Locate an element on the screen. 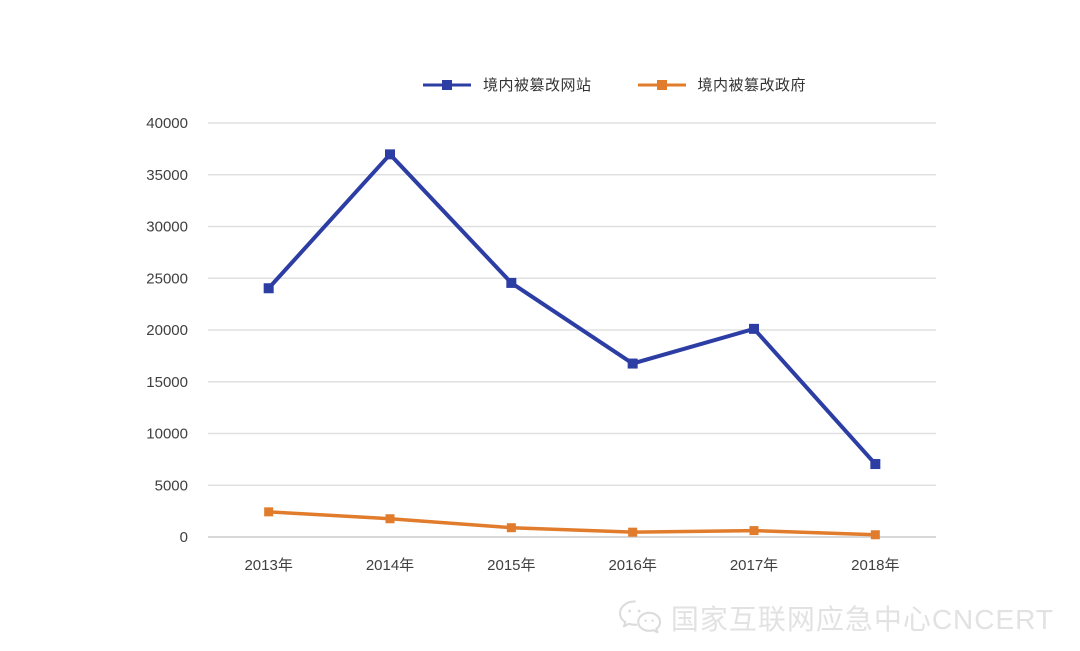 The width and height of the screenshot is (1080, 651). watermark: 国家互联网应急中心CNCERT is located at coordinates (835, 618).